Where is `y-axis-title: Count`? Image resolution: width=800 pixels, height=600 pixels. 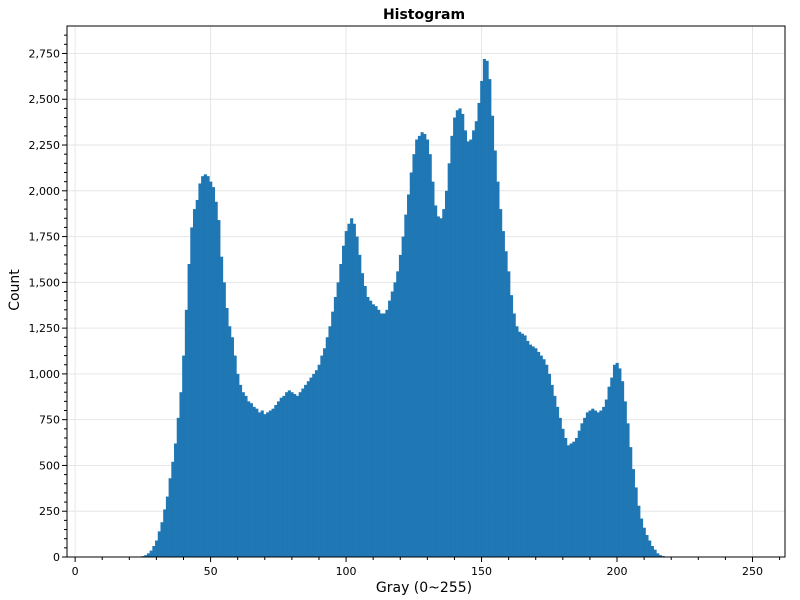 y-axis-title: Count is located at coordinates (15, 290).